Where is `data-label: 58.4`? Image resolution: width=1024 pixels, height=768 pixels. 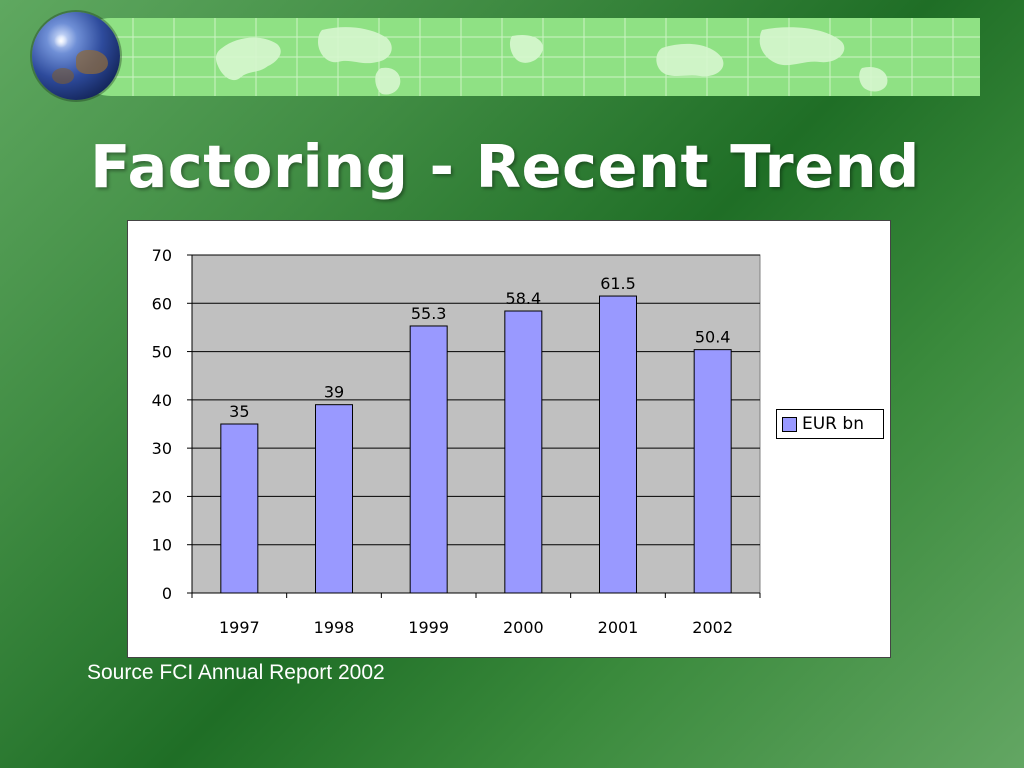
data-label: 58.4 is located at coordinates (524, 298).